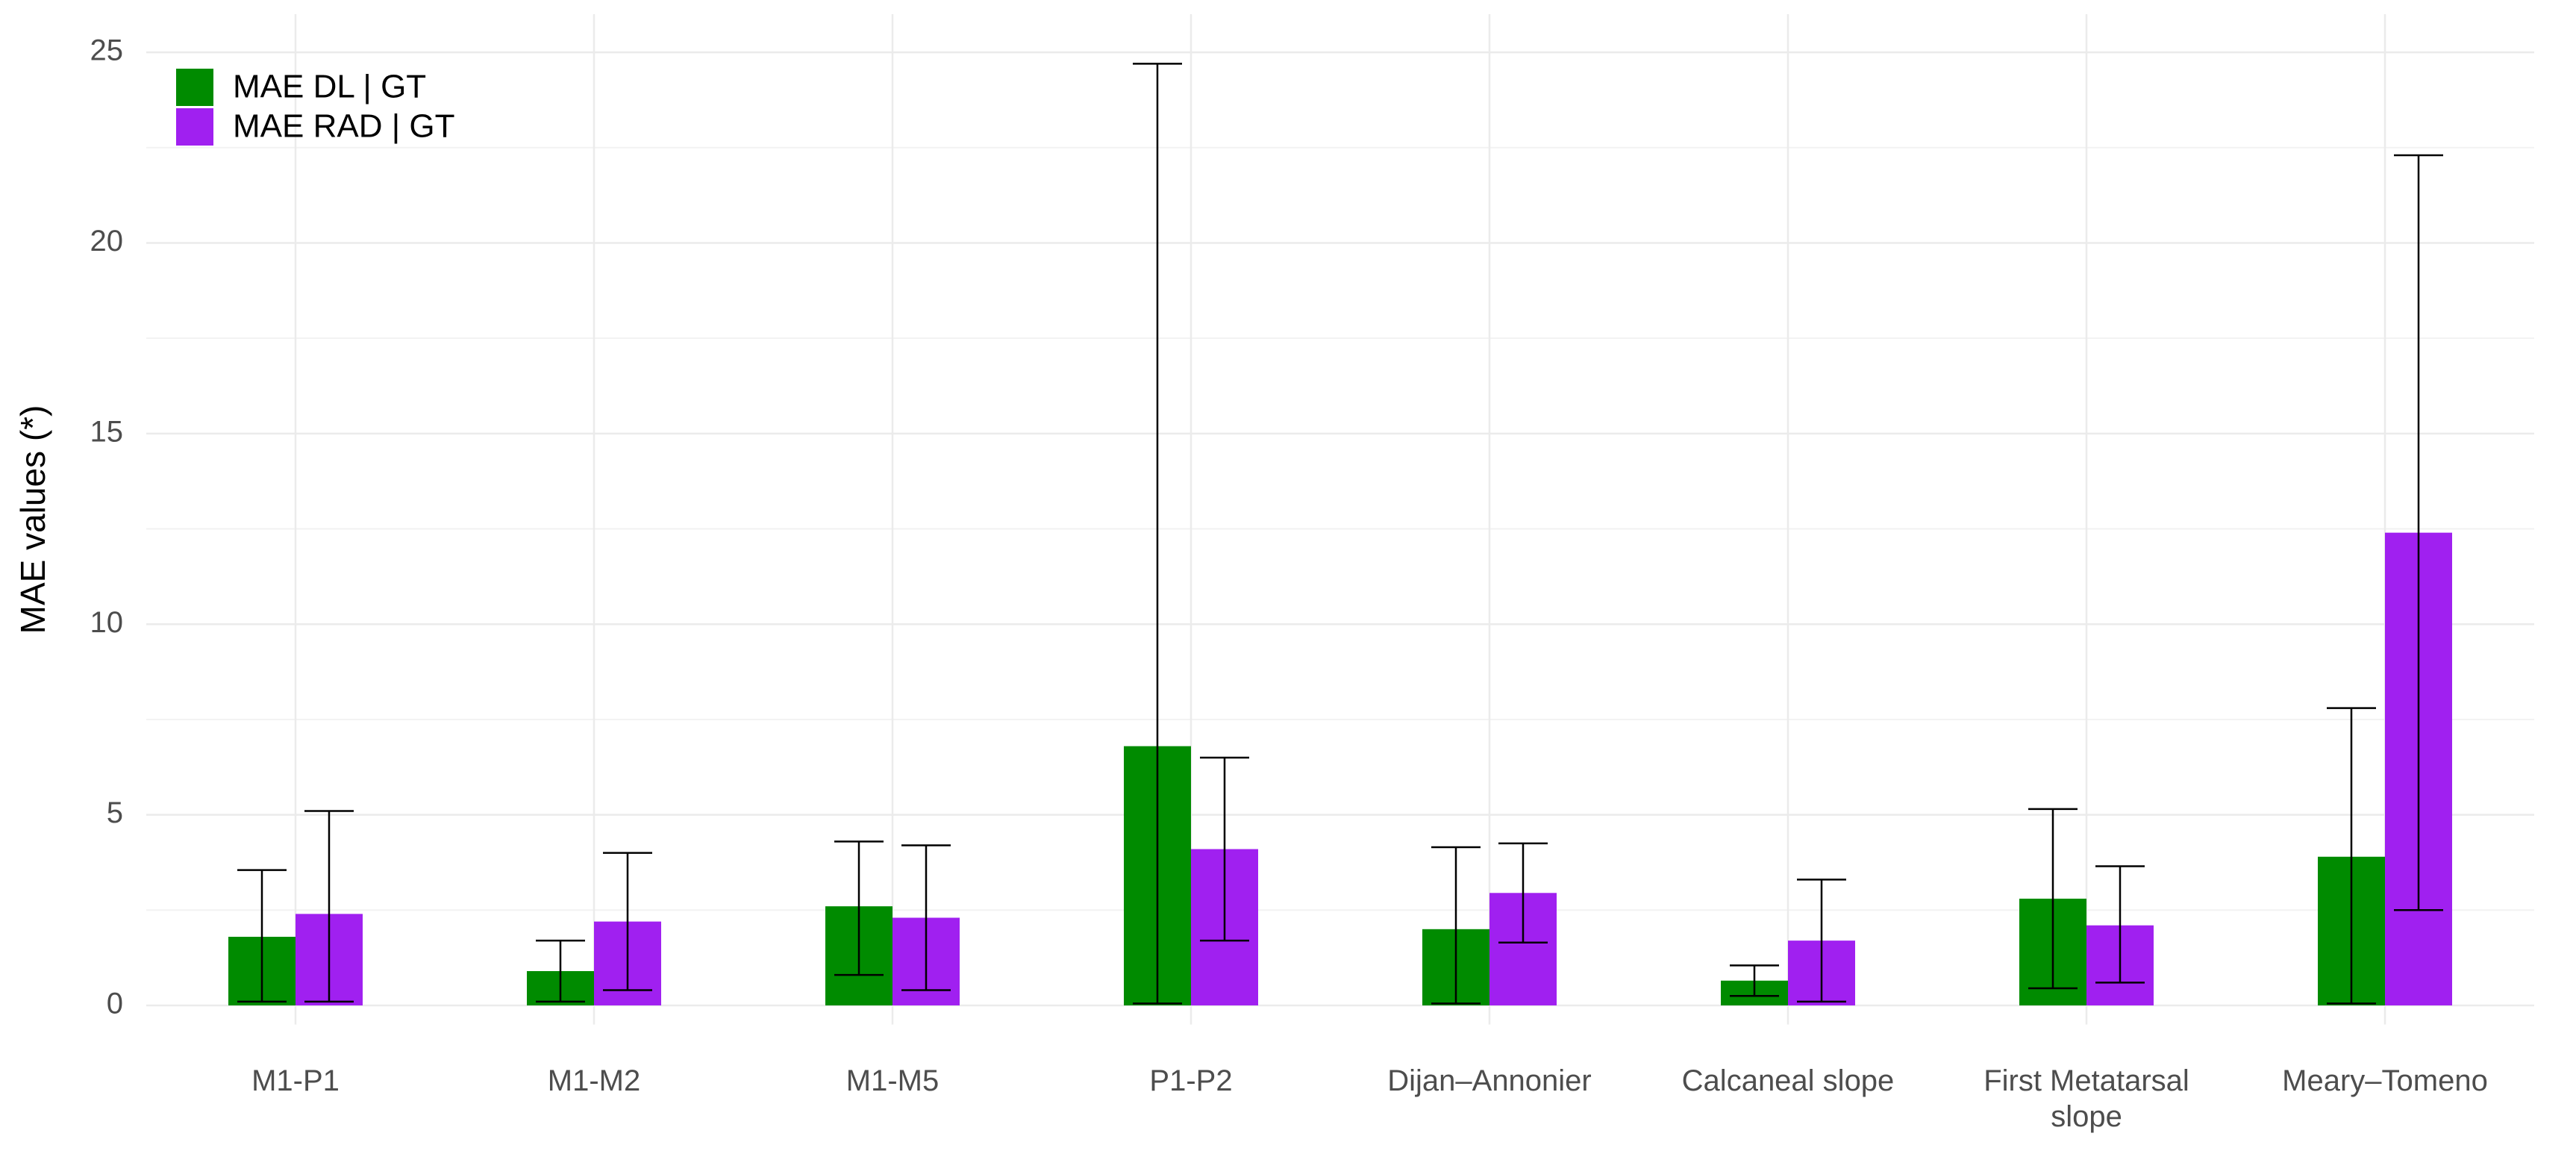  What do you see at coordinates (107, 241) in the screenshot?
I see `y-tick-label: 20` at bounding box center [107, 241].